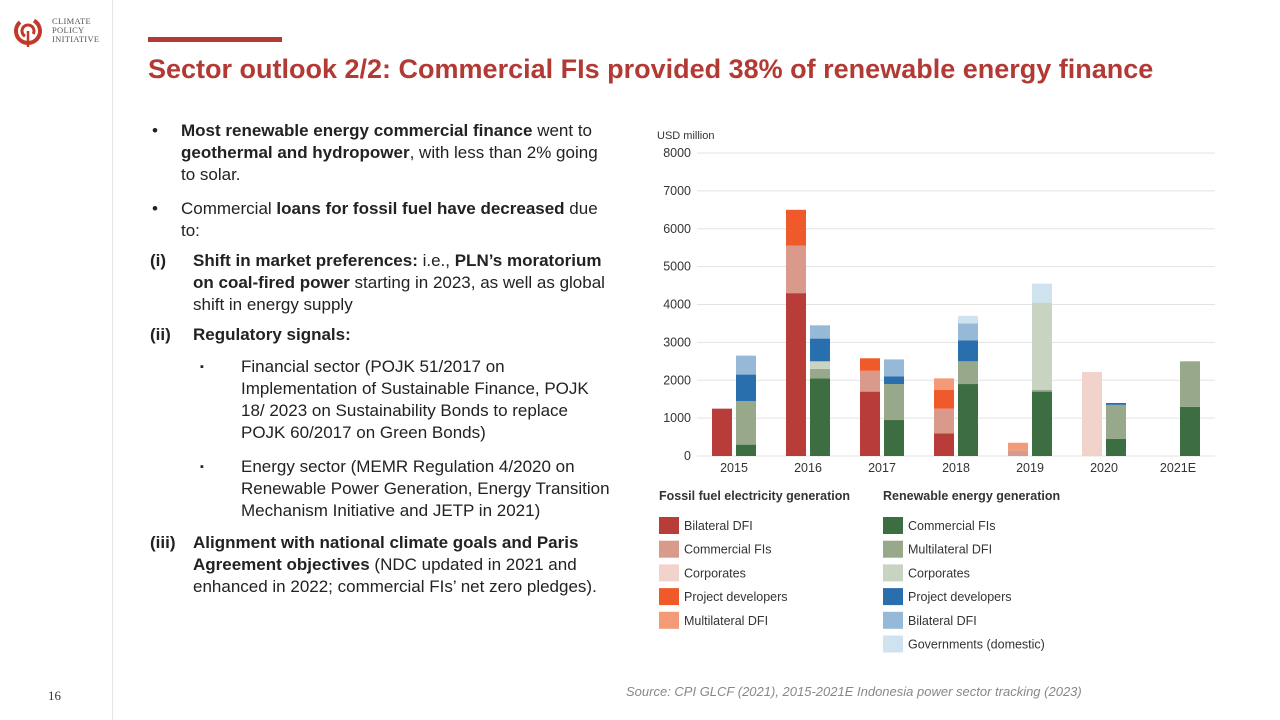 The width and height of the screenshot is (1280, 720). What do you see at coordinates (229, 208) in the screenshot?
I see `bullet-2-start: Commercial` at bounding box center [229, 208].